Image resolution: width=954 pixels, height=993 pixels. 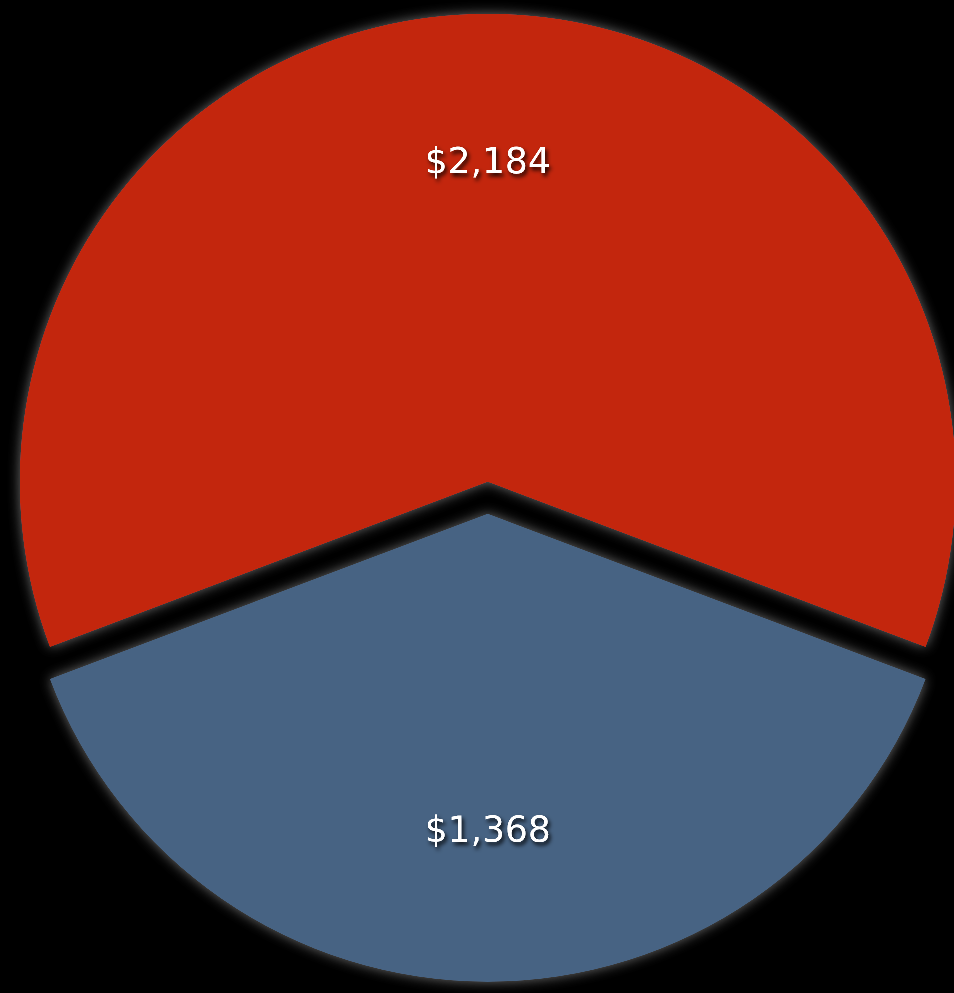 I want to click on data-label: $1,368, so click(x=488, y=831).